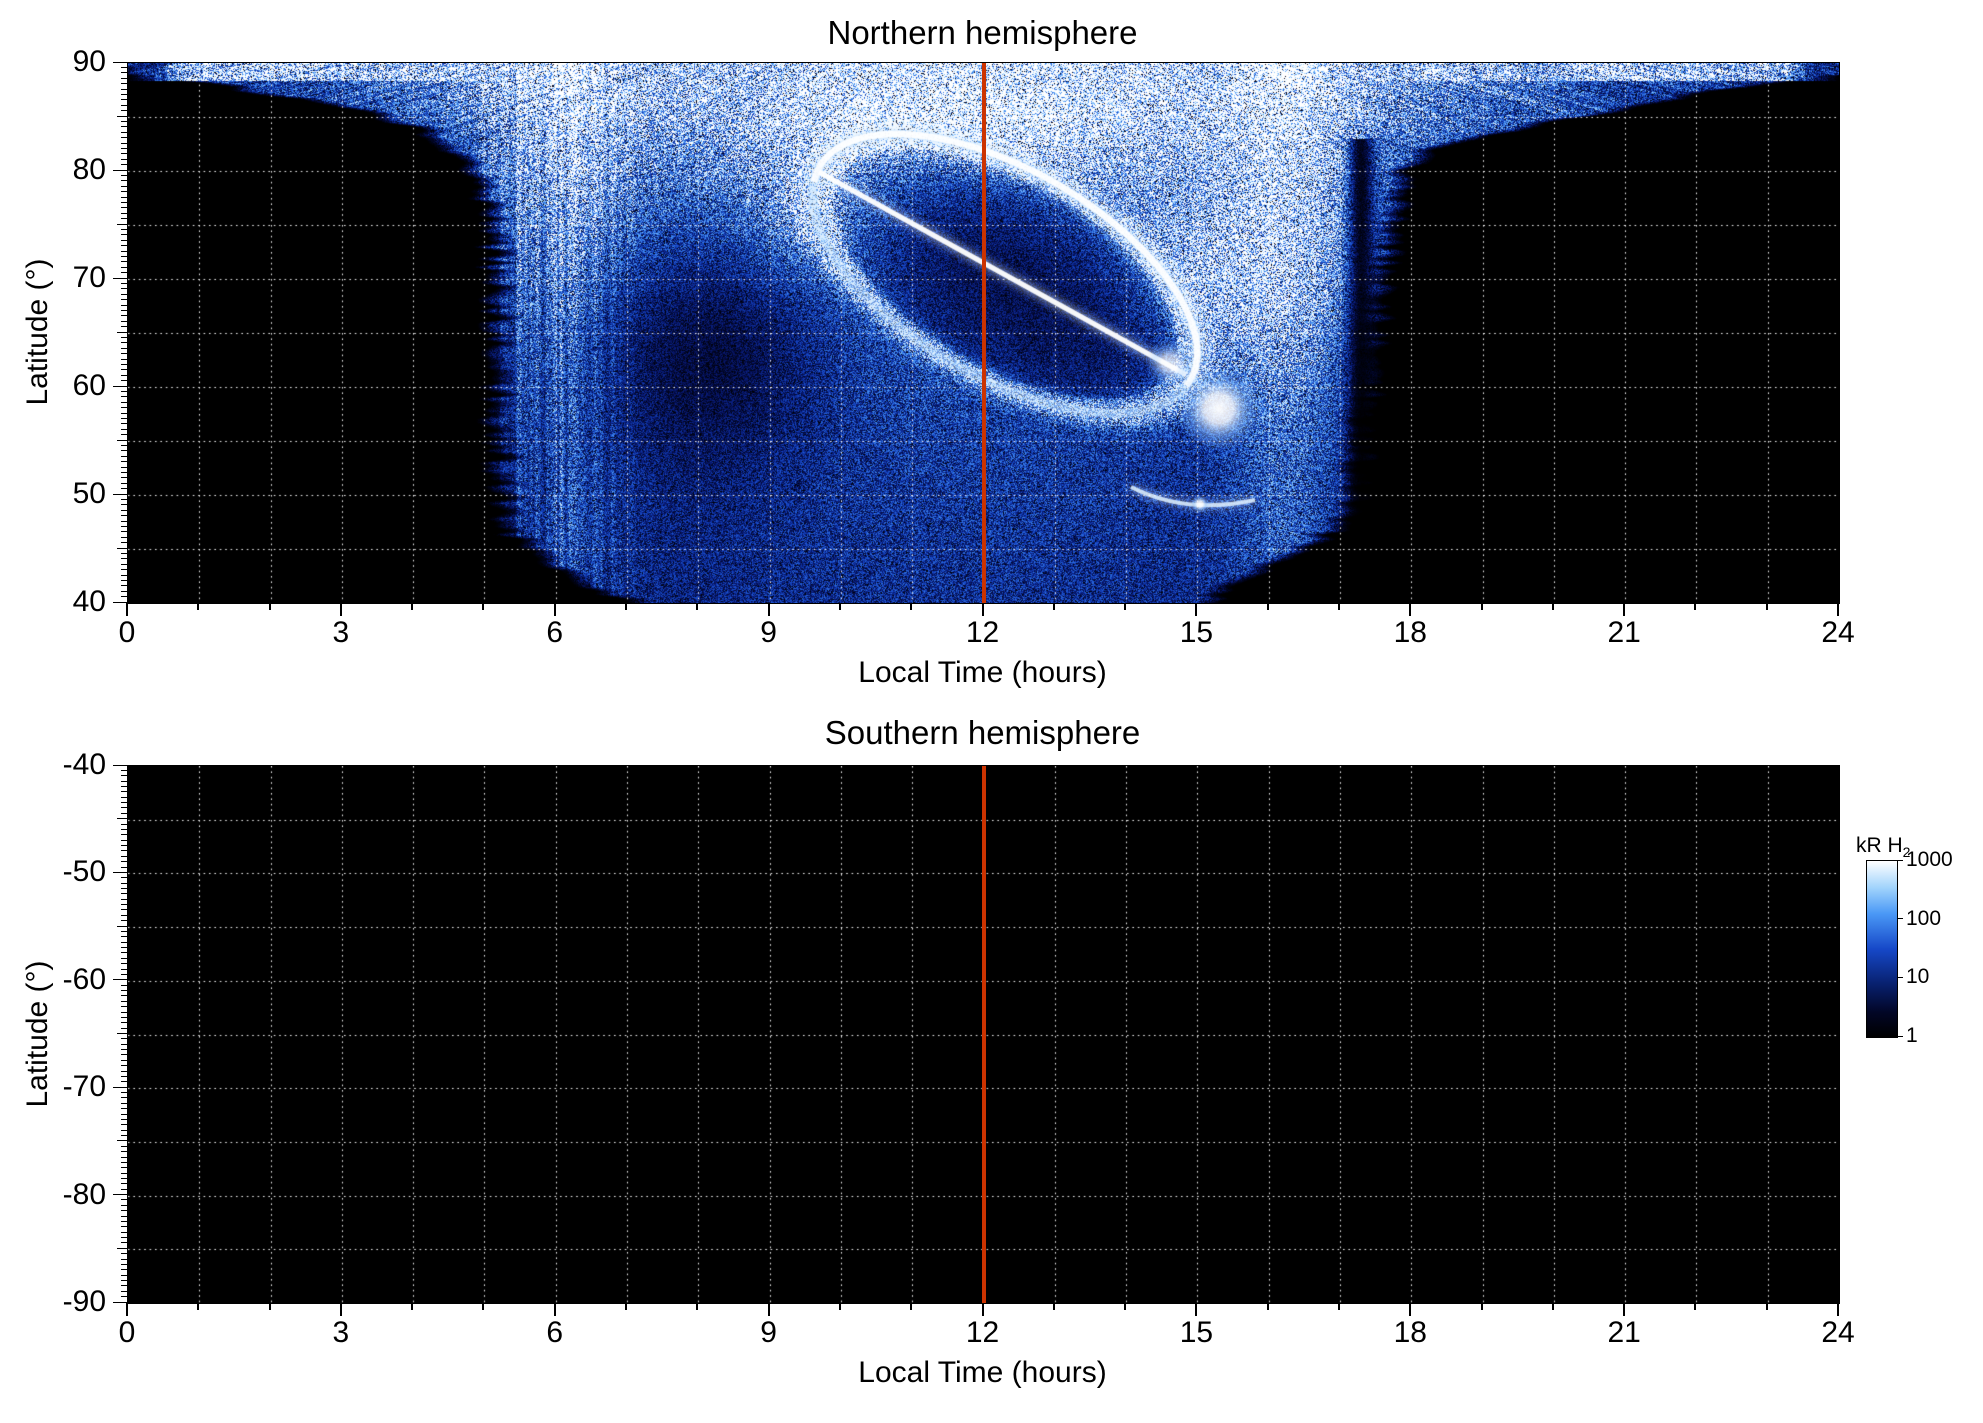  I want to click on colorbar-title-text: kR H, so click(1879, 845).